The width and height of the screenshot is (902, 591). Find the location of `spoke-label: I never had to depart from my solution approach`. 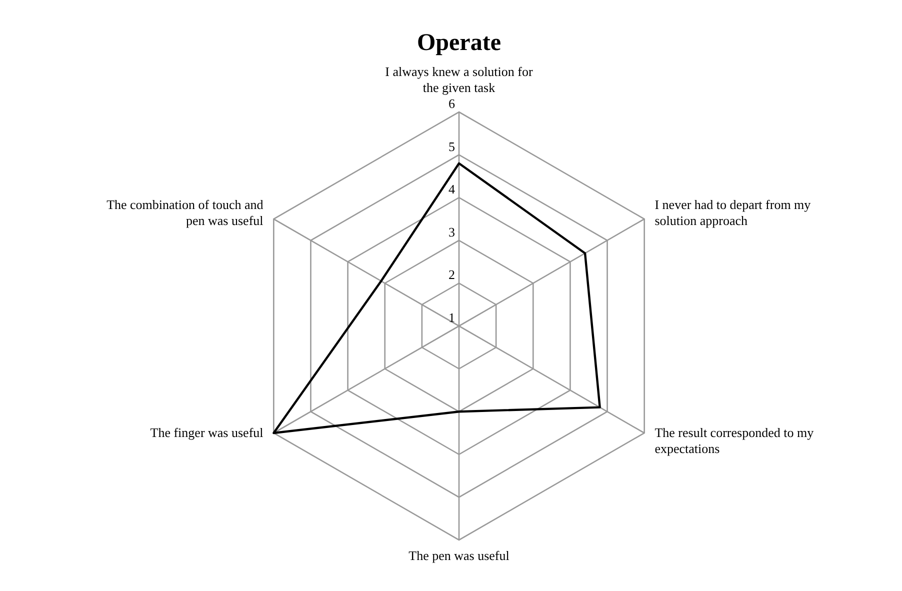

spoke-label: I never had to depart from my solution approach is located at coordinates (733, 212).